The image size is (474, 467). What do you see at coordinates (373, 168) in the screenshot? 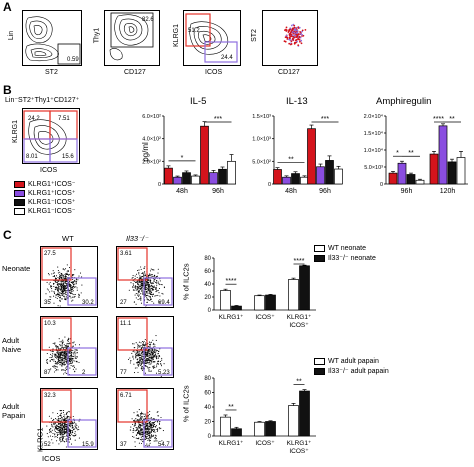
I see `y-tick-label: 5.0×10³` at bounding box center [373, 168].